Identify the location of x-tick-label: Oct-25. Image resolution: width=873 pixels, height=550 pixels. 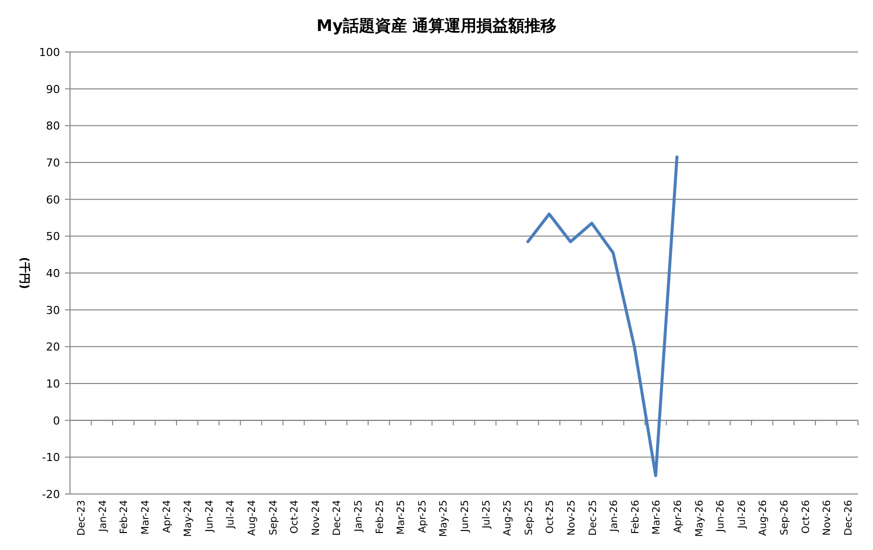
(550, 517).